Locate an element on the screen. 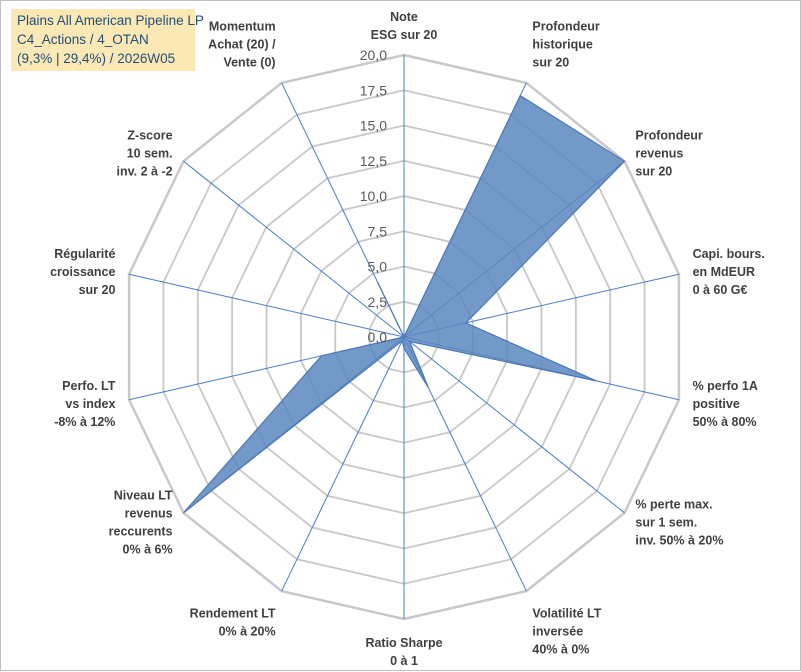 Image resolution: width=801 pixels, height=672 pixels. axis-label: % perfo 1A positive 50% à 80% is located at coordinates (725, 404).